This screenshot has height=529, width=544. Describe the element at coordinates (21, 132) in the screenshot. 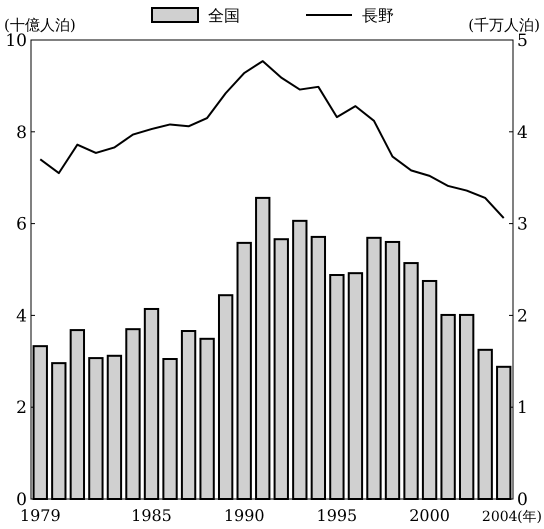

I see `y-tick-label: 8` at that location.